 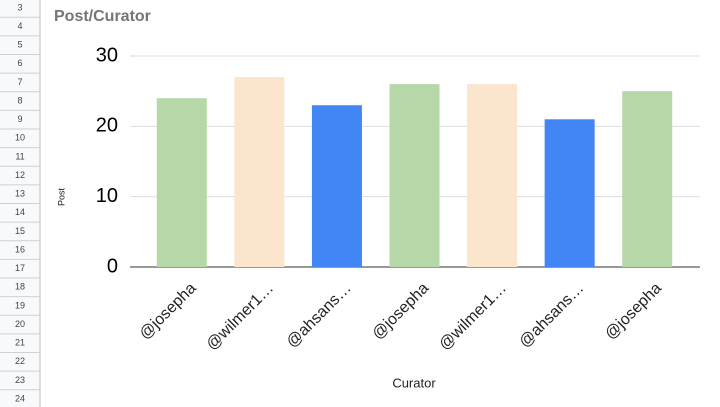 I want to click on row-number: 14, so click(x=20, y=212).